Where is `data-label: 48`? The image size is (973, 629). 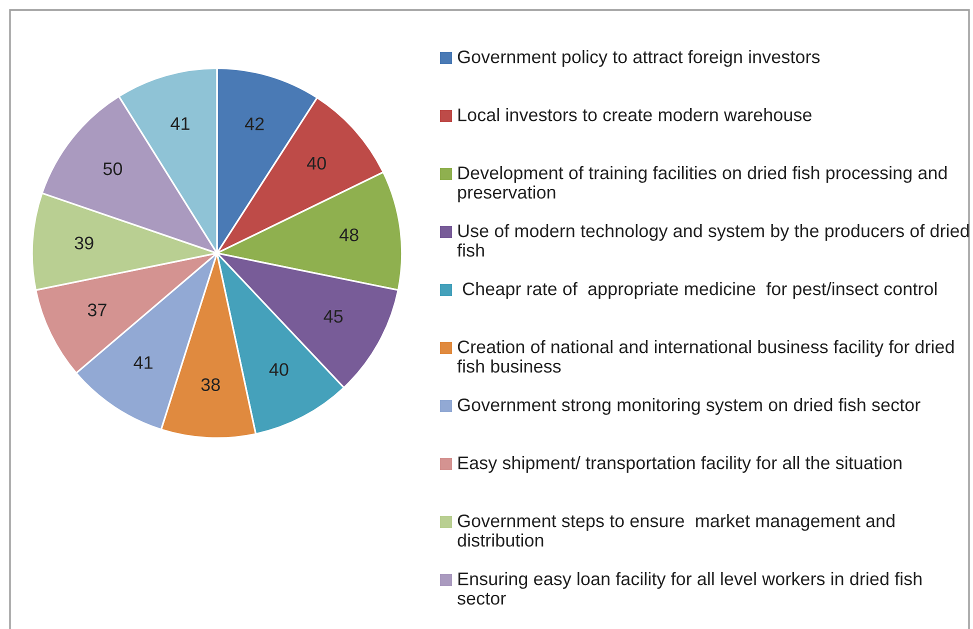 data-label: 48 is located at coordinates (348, 235).